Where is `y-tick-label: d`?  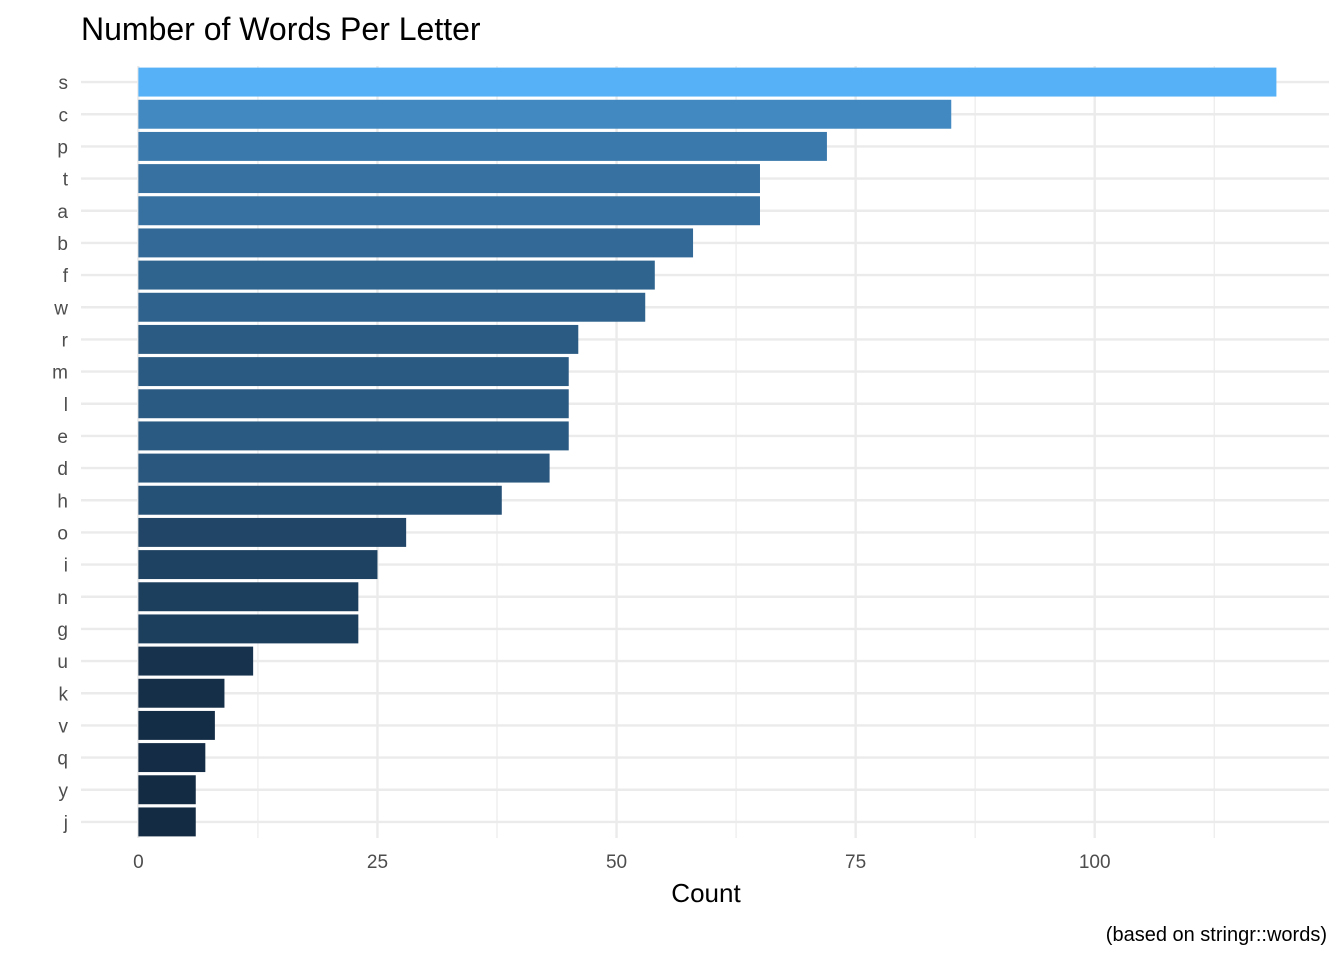
y-tick-label: d is located at coordinates (62, 469).